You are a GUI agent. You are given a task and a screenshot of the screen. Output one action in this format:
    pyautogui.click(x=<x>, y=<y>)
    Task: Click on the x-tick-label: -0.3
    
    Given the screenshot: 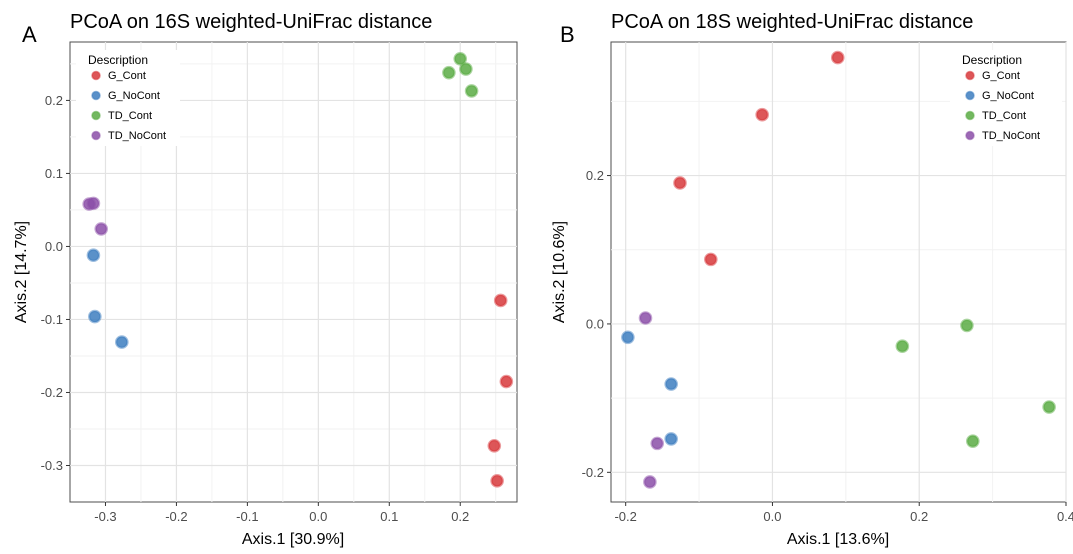 What is the action you would take?
    pyautogui.click(x=105, y=516)
    